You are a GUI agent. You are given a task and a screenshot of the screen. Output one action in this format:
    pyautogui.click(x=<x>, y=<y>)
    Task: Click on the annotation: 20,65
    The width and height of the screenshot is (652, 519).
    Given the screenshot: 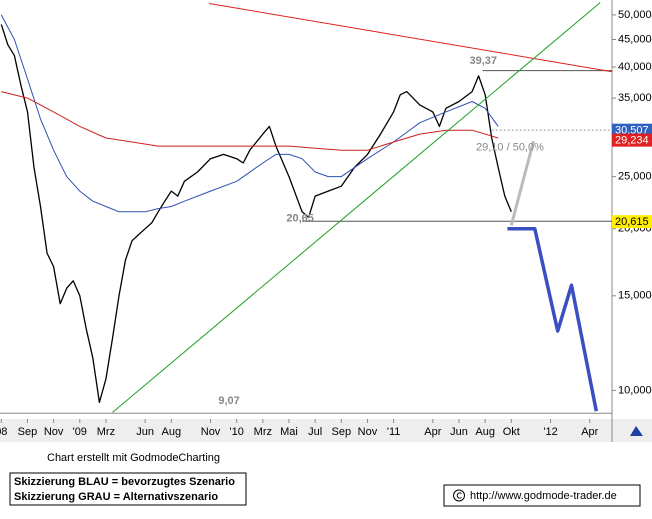 What is the action you would take?
    pyautogui.click(x=300, y=218)
    